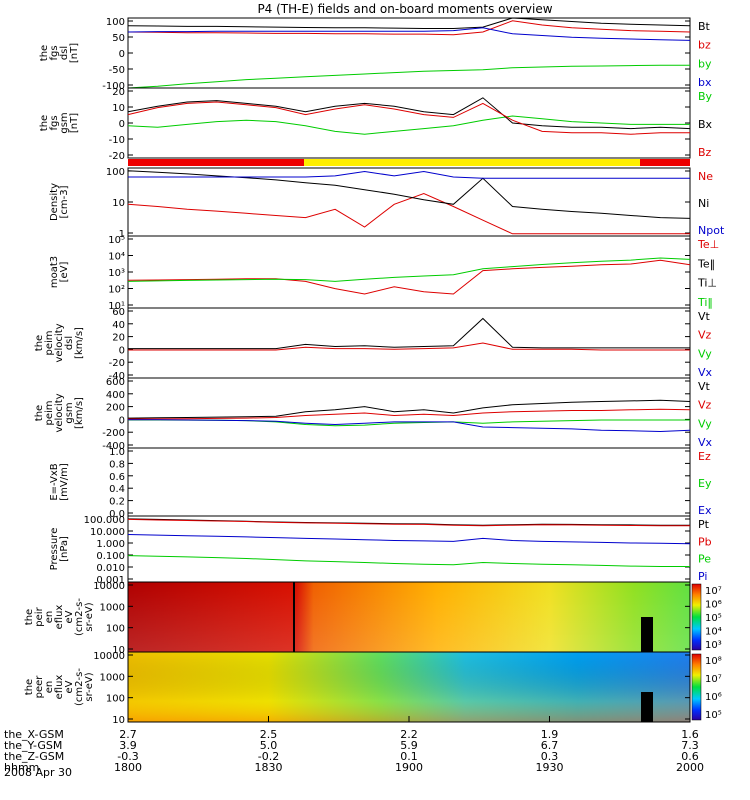 This screenshot has height=800, width=750. I want to click on panel-fgs_dsl: 100 50 0 -50 -100 the fgs dsl [nT] Bt bz by bx, so click(375, 54).